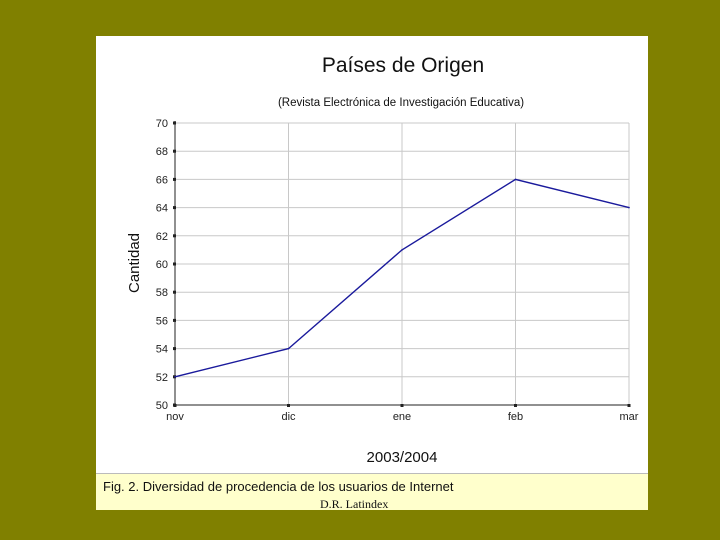 The width and height of the screenshot is (720, 540). Describe the element at coordinates (162, 265) in the screenshot. I see `y-tick-label: 60` at that location.